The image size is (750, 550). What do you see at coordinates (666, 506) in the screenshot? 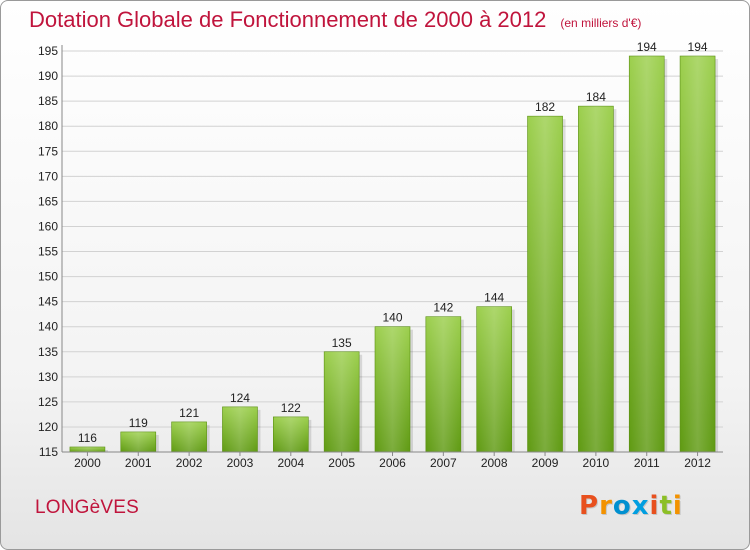
I see `logo-letter-5: t` at bounding box center [666, 506].